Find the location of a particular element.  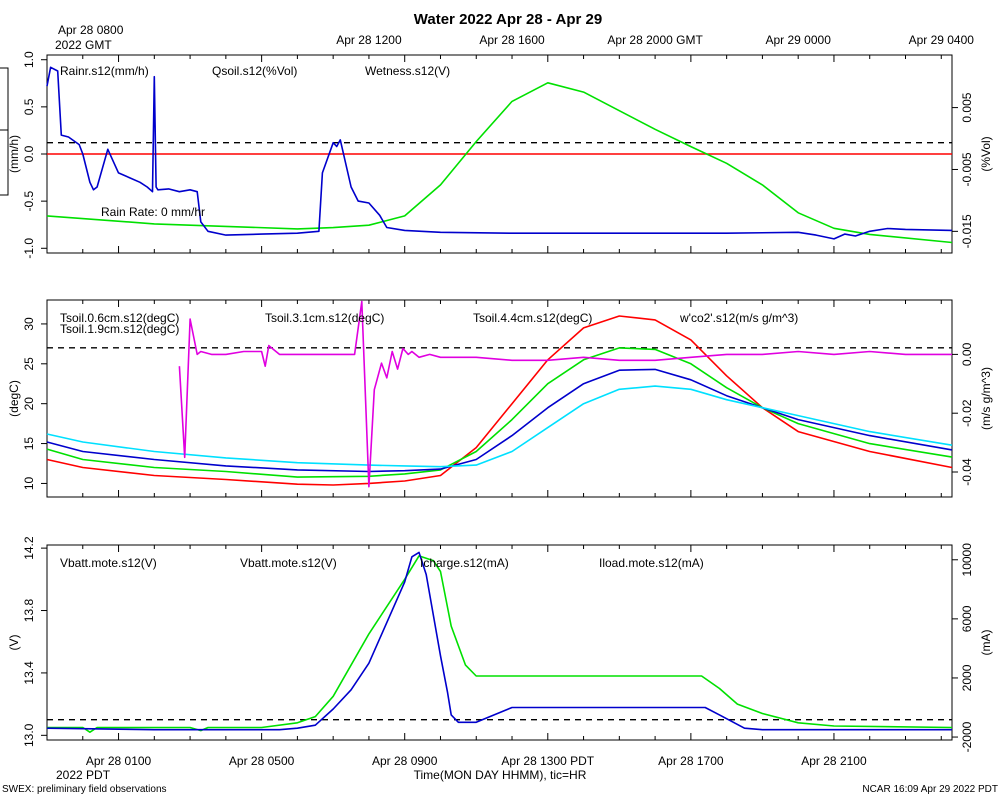

top-axis-first-tick: Apr 28 0800 is located at coordinates (91, 30).